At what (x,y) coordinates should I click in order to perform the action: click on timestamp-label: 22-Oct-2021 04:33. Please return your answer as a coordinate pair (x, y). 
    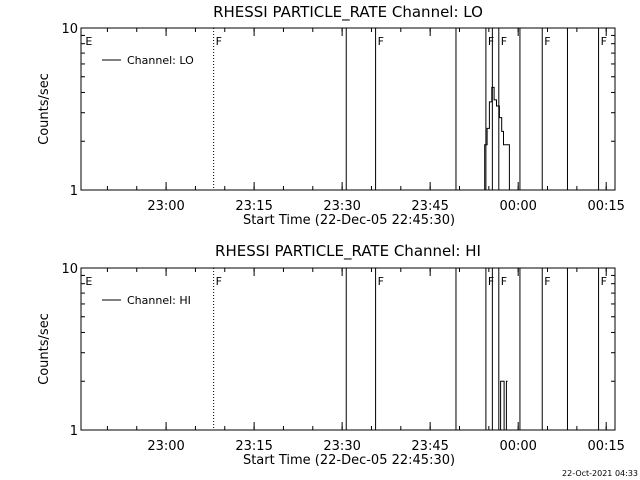
    Looking at the image, I should click on (600, 473).